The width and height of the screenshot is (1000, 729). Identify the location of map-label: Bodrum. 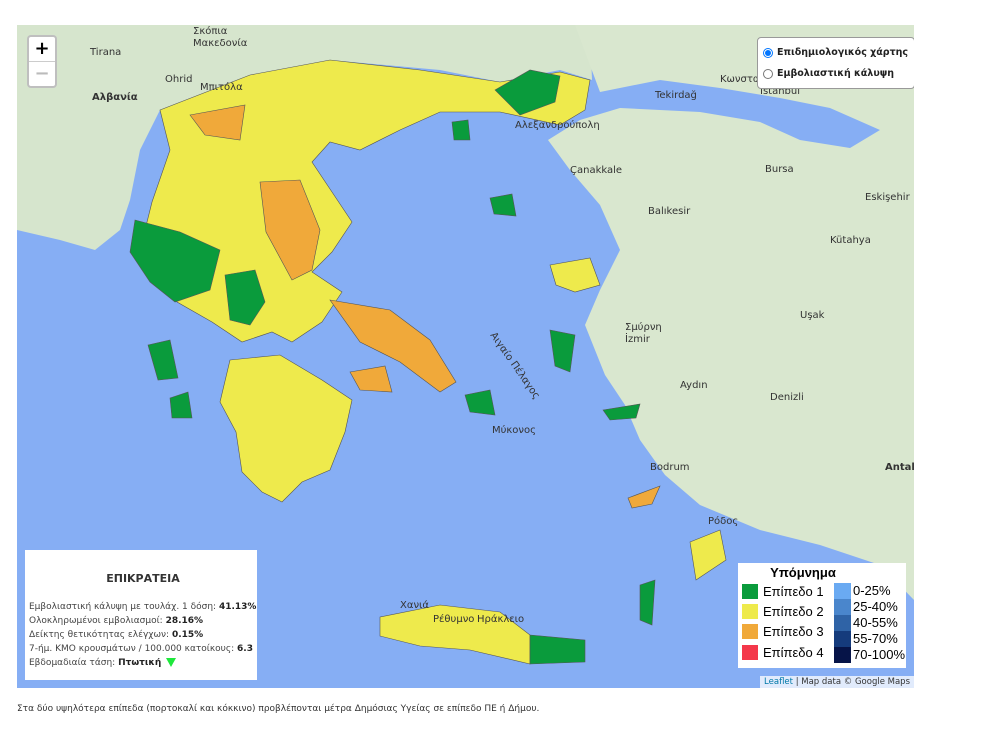
(670, 467).